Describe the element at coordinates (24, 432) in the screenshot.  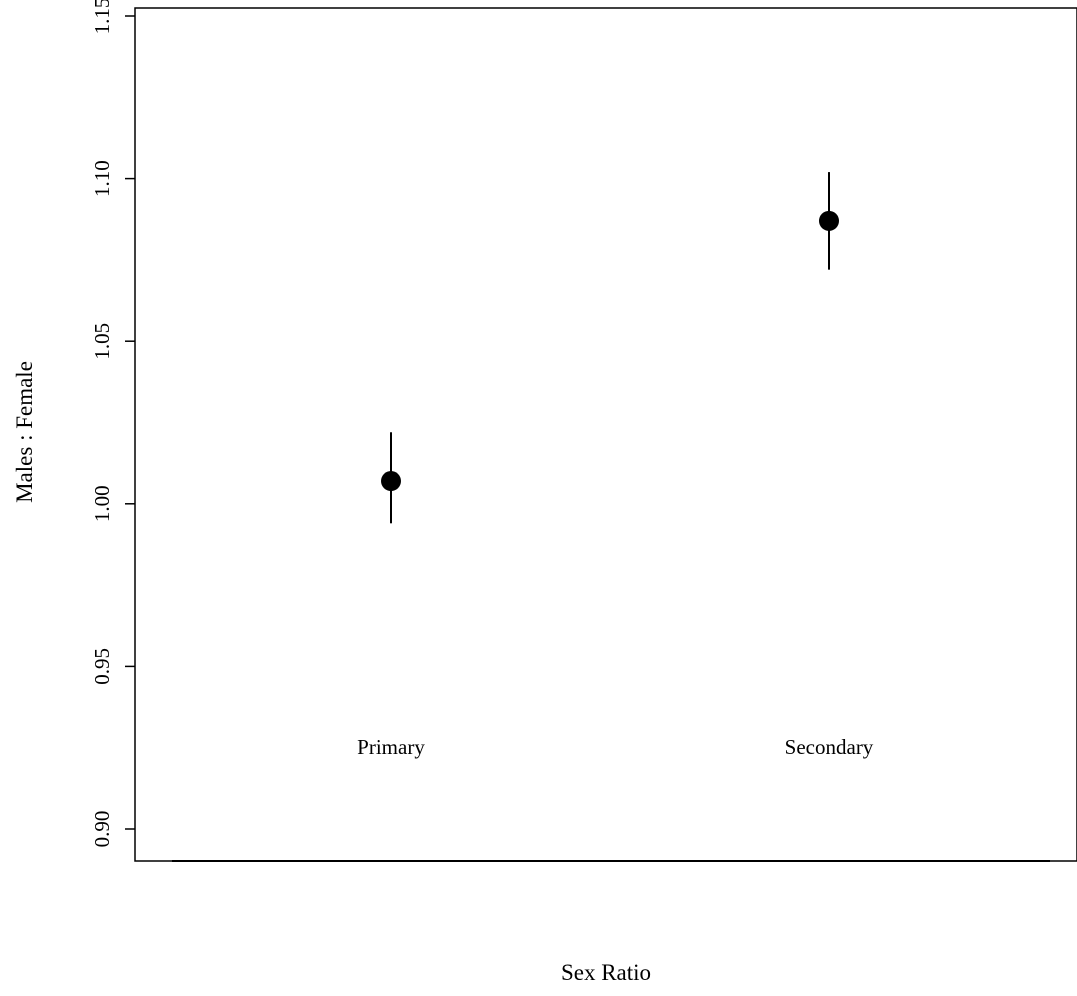
I see `y-axis-title: Males : Female` at that location.